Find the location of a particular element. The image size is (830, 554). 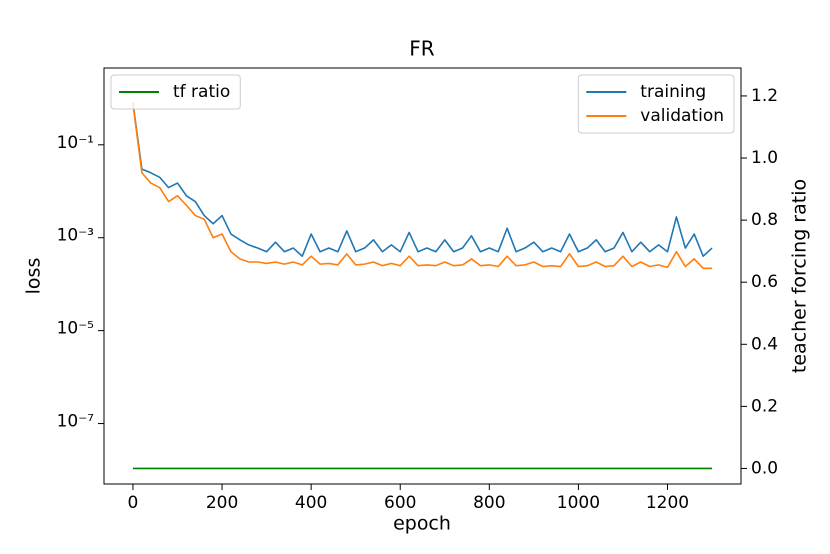

legend-label: training is located at coordinates (673, 92).